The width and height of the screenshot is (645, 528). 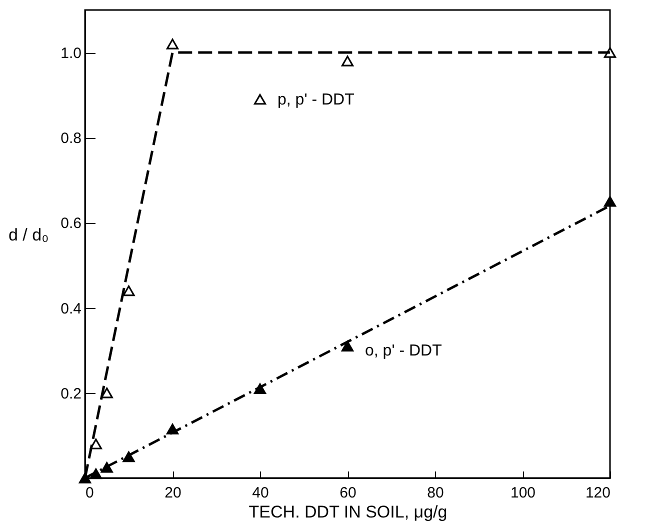 What do you see at coordinates (435, 493) in the screenshot?
I see `x-tick-label: 80` at bounding box center [435, 493].